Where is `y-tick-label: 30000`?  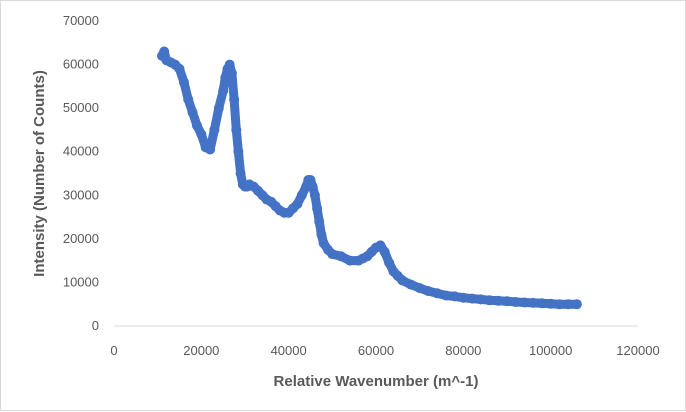
y-tick-label: 30000 is located at coordinates (81, 194).